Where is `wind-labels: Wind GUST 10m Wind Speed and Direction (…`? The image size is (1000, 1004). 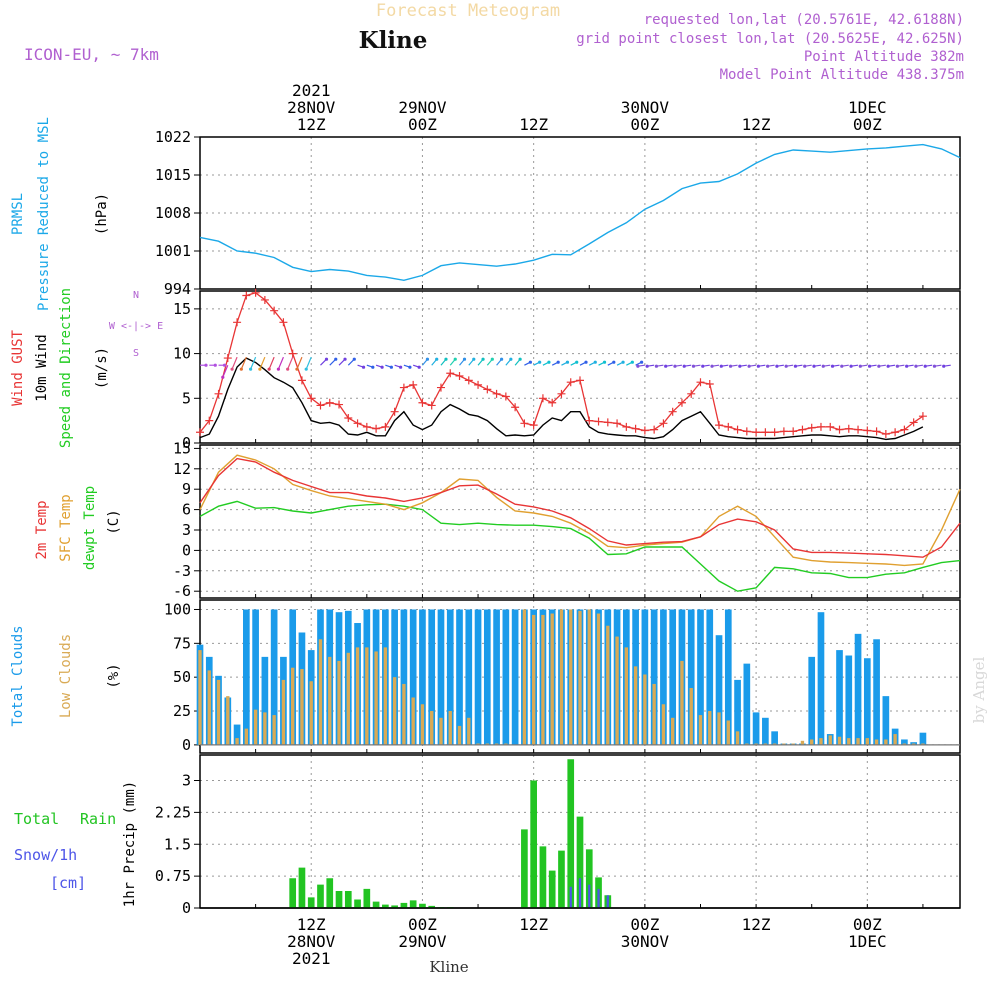 wind-labels: Wind GUST 10m Wind Speed and Direction (… is located at coordinates (86, 368).